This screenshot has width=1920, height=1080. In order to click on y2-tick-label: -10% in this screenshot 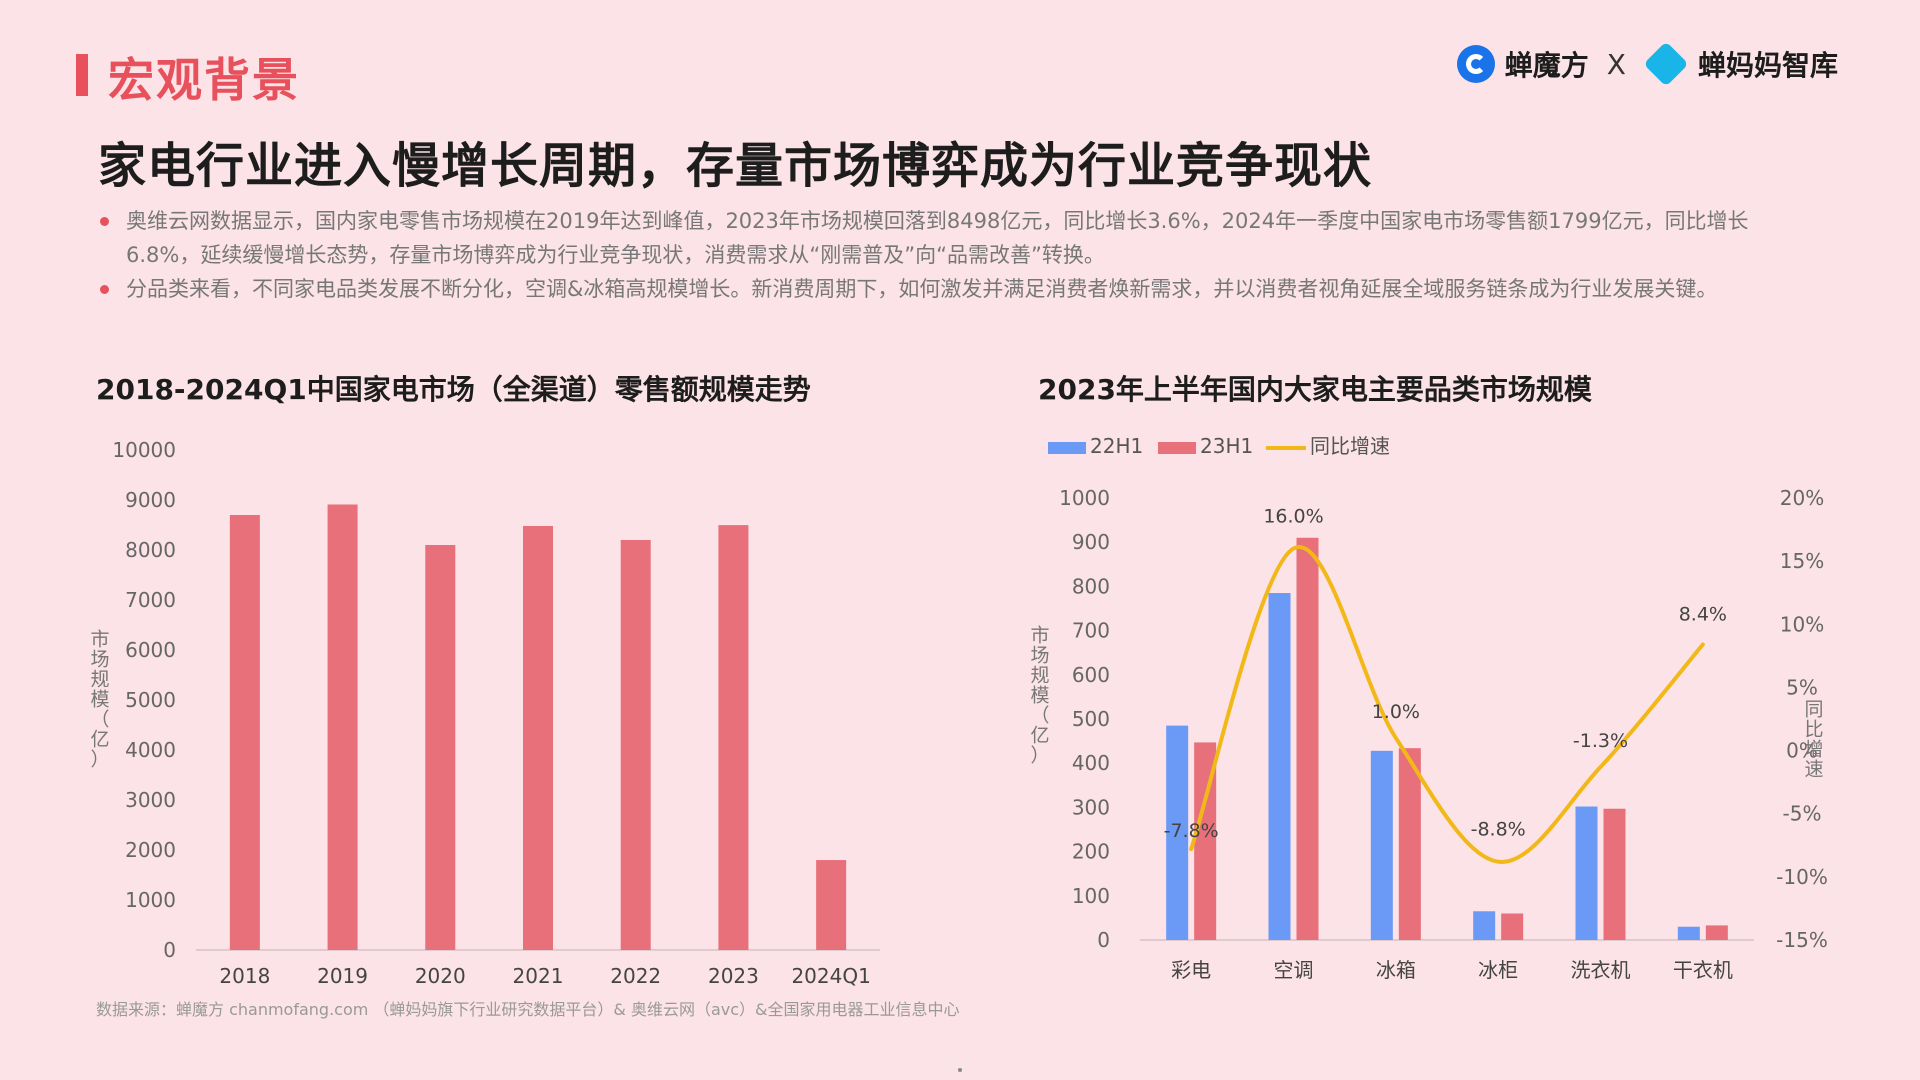, I will do `click(1802, 877)`.